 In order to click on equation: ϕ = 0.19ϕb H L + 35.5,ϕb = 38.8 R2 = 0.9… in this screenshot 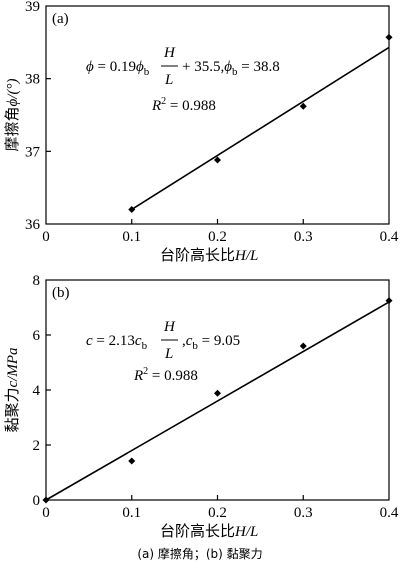, I will do `click(183, 79)`.